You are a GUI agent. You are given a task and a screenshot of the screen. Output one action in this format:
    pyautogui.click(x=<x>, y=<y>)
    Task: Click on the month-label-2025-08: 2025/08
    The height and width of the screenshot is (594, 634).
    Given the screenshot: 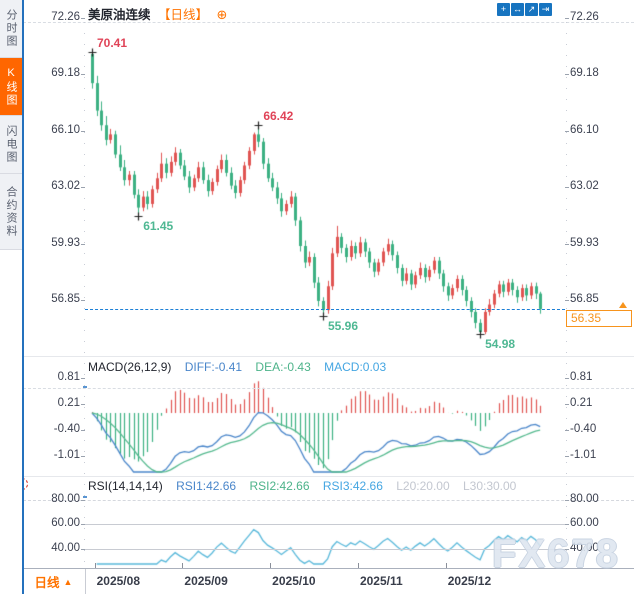 What is the action you would take?
    pyautogui.click(x=118, y=581)
    